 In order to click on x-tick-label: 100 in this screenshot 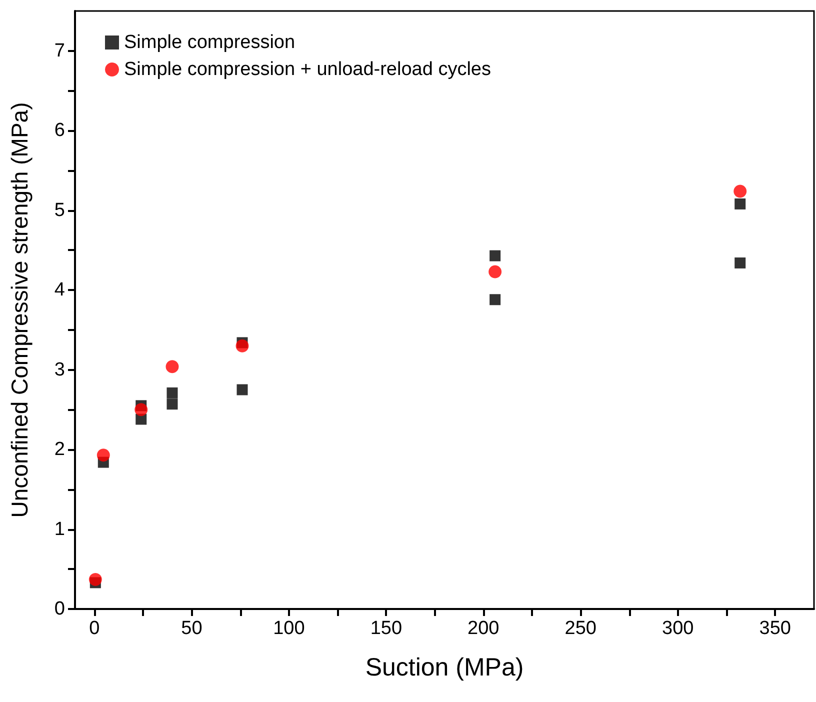, I will do `click(289, 628)`.